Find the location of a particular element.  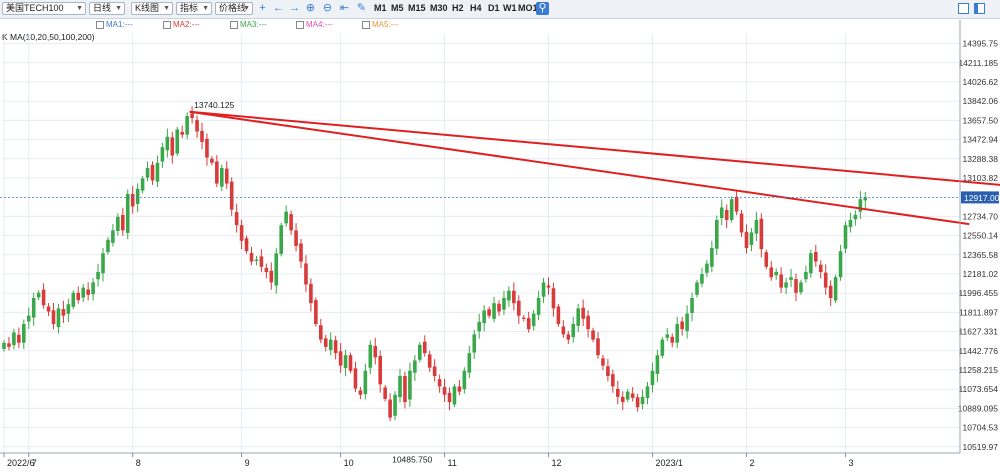

x-tick-label: 2 is located at coordinates (752, 463).